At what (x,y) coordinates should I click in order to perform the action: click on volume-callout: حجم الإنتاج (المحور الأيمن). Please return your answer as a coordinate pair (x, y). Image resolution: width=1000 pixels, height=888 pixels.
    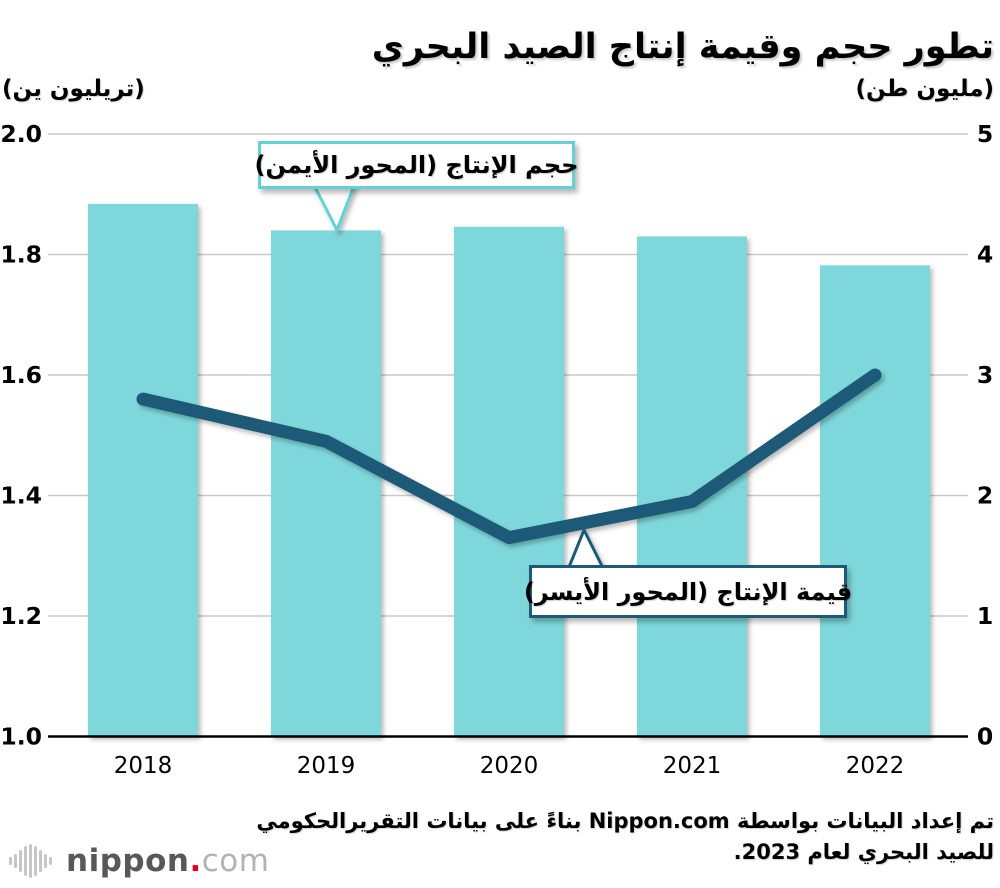
    Looking at the image, I should click on (416, 165).